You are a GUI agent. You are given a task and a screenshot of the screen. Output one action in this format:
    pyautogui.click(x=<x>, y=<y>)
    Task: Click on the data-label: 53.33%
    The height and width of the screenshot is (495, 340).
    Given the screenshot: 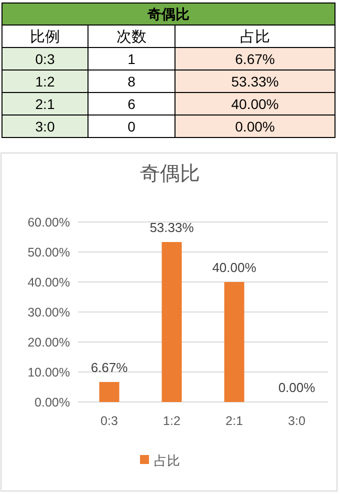 What is the action you would take?
    pyautogui.click(x=172, y=228)
    